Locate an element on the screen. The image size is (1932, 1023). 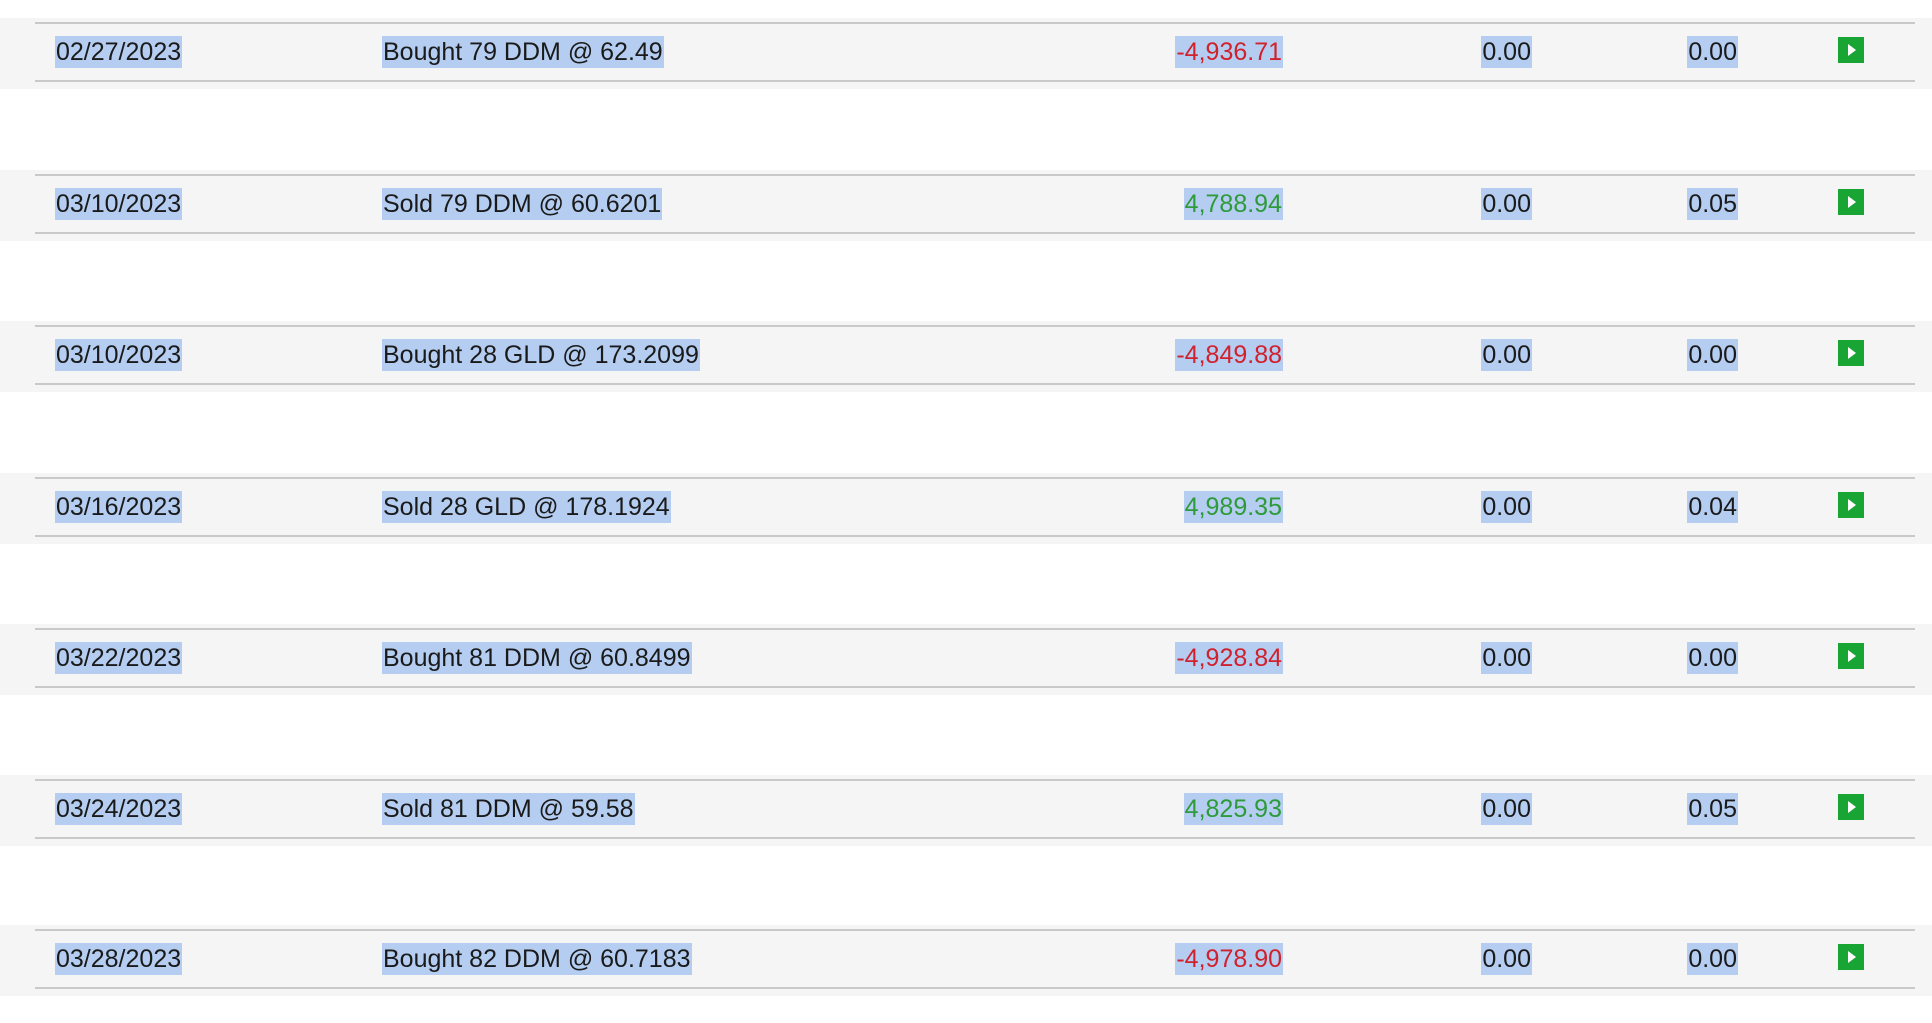
transaction-amount-cell: 4,989.35 is located at coordinates (1233, 507).